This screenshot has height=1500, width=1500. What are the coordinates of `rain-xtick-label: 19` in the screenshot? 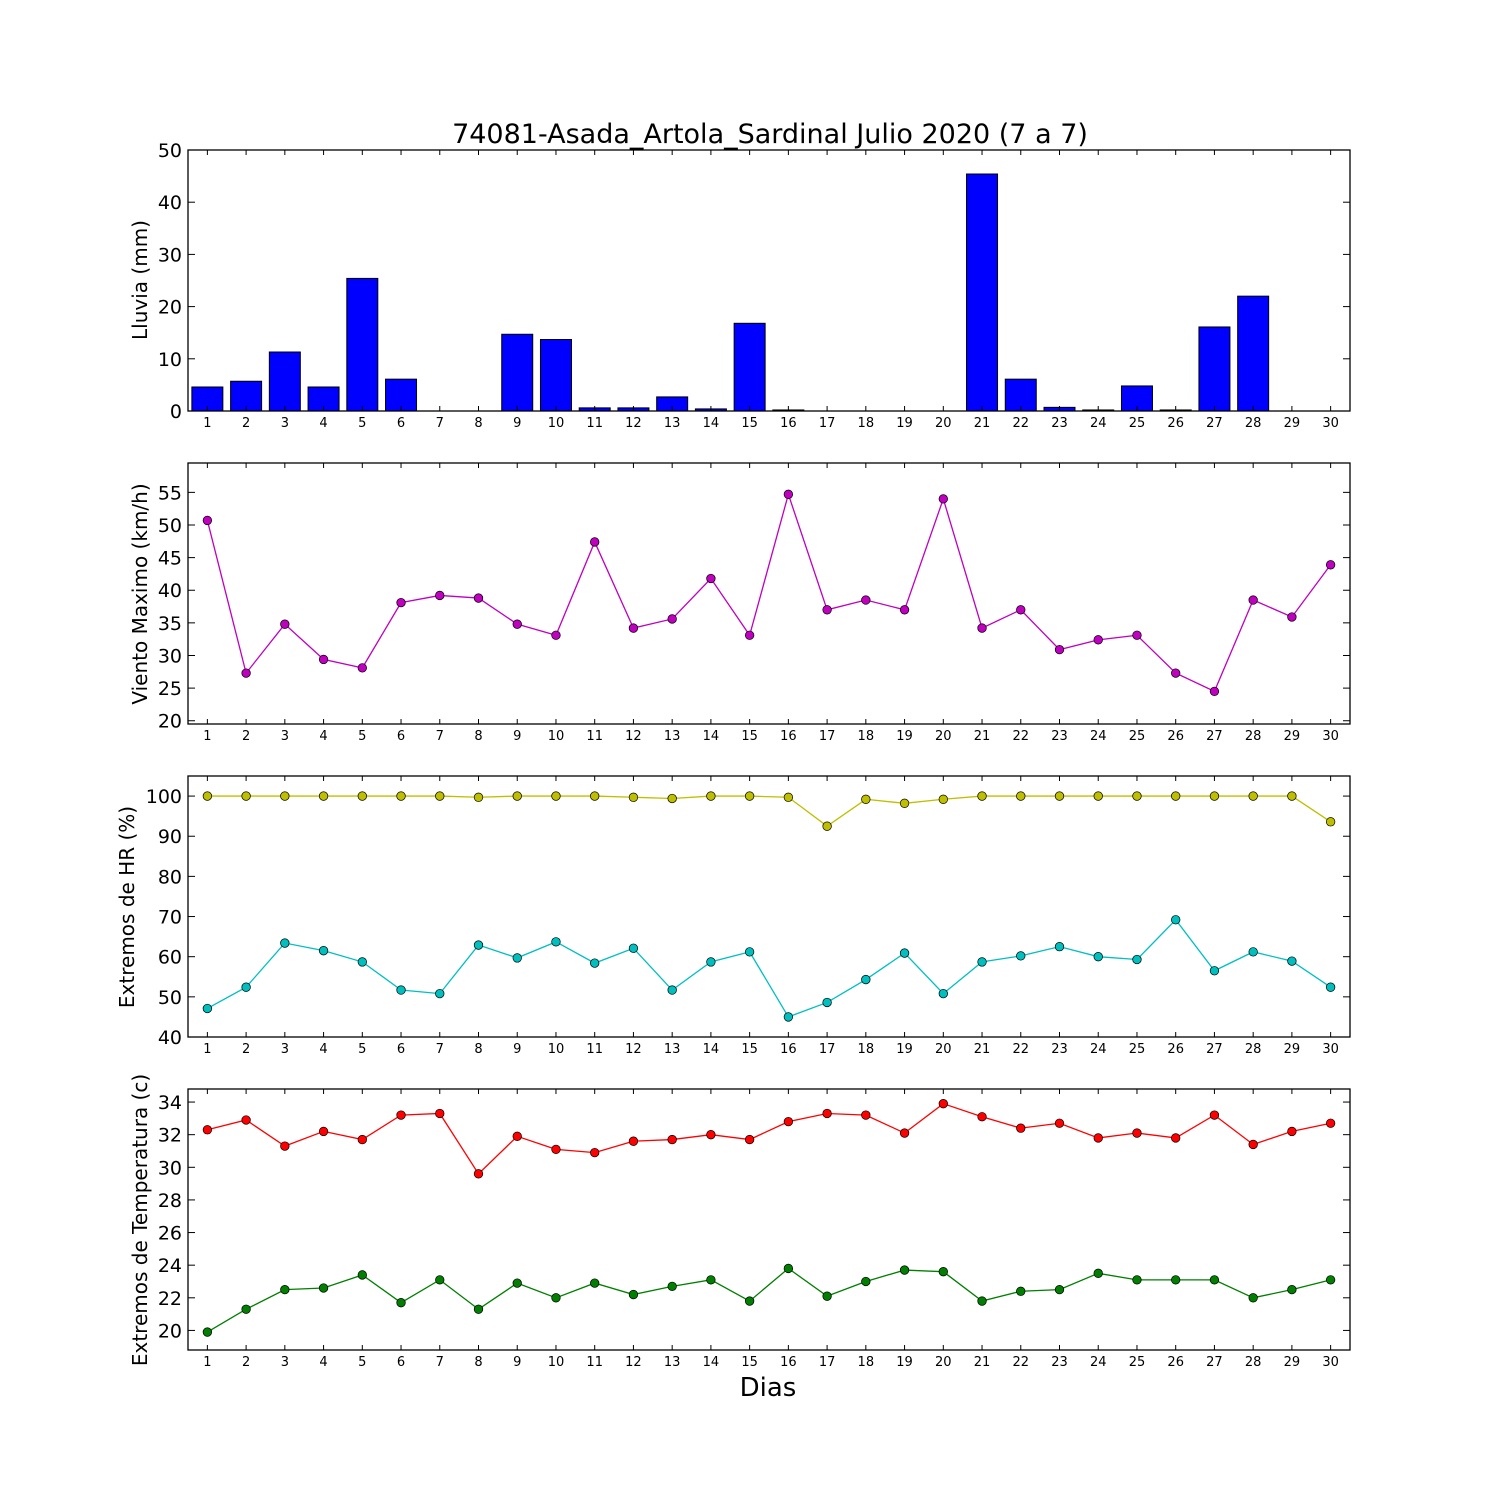 It's located at (904, 423).